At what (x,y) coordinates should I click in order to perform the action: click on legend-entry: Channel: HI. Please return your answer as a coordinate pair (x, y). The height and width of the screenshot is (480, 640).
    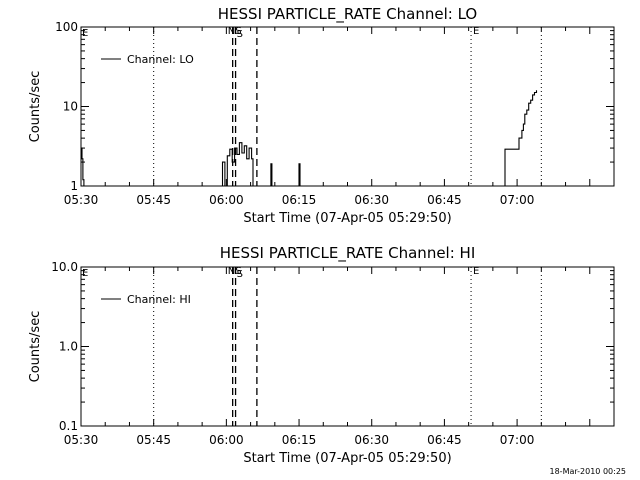
    Looking at the image, I should click on (159, 299).